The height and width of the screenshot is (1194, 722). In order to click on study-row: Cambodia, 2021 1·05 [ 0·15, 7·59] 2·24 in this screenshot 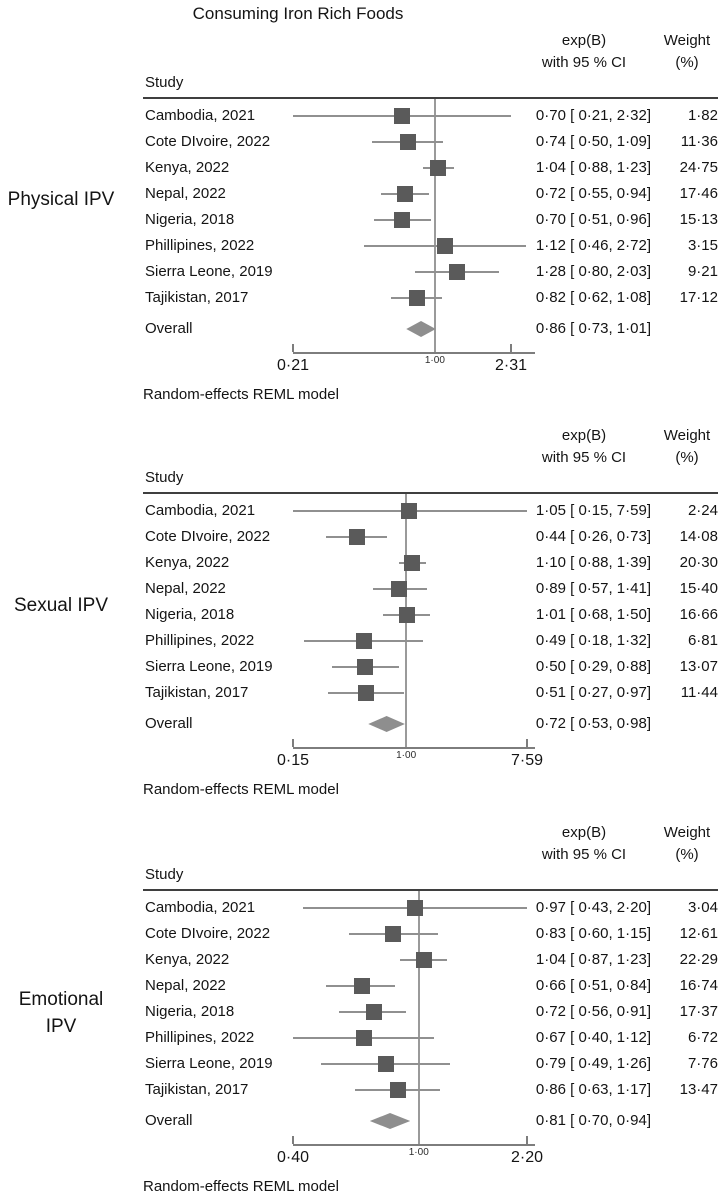, I will do `click(430, 511)`.